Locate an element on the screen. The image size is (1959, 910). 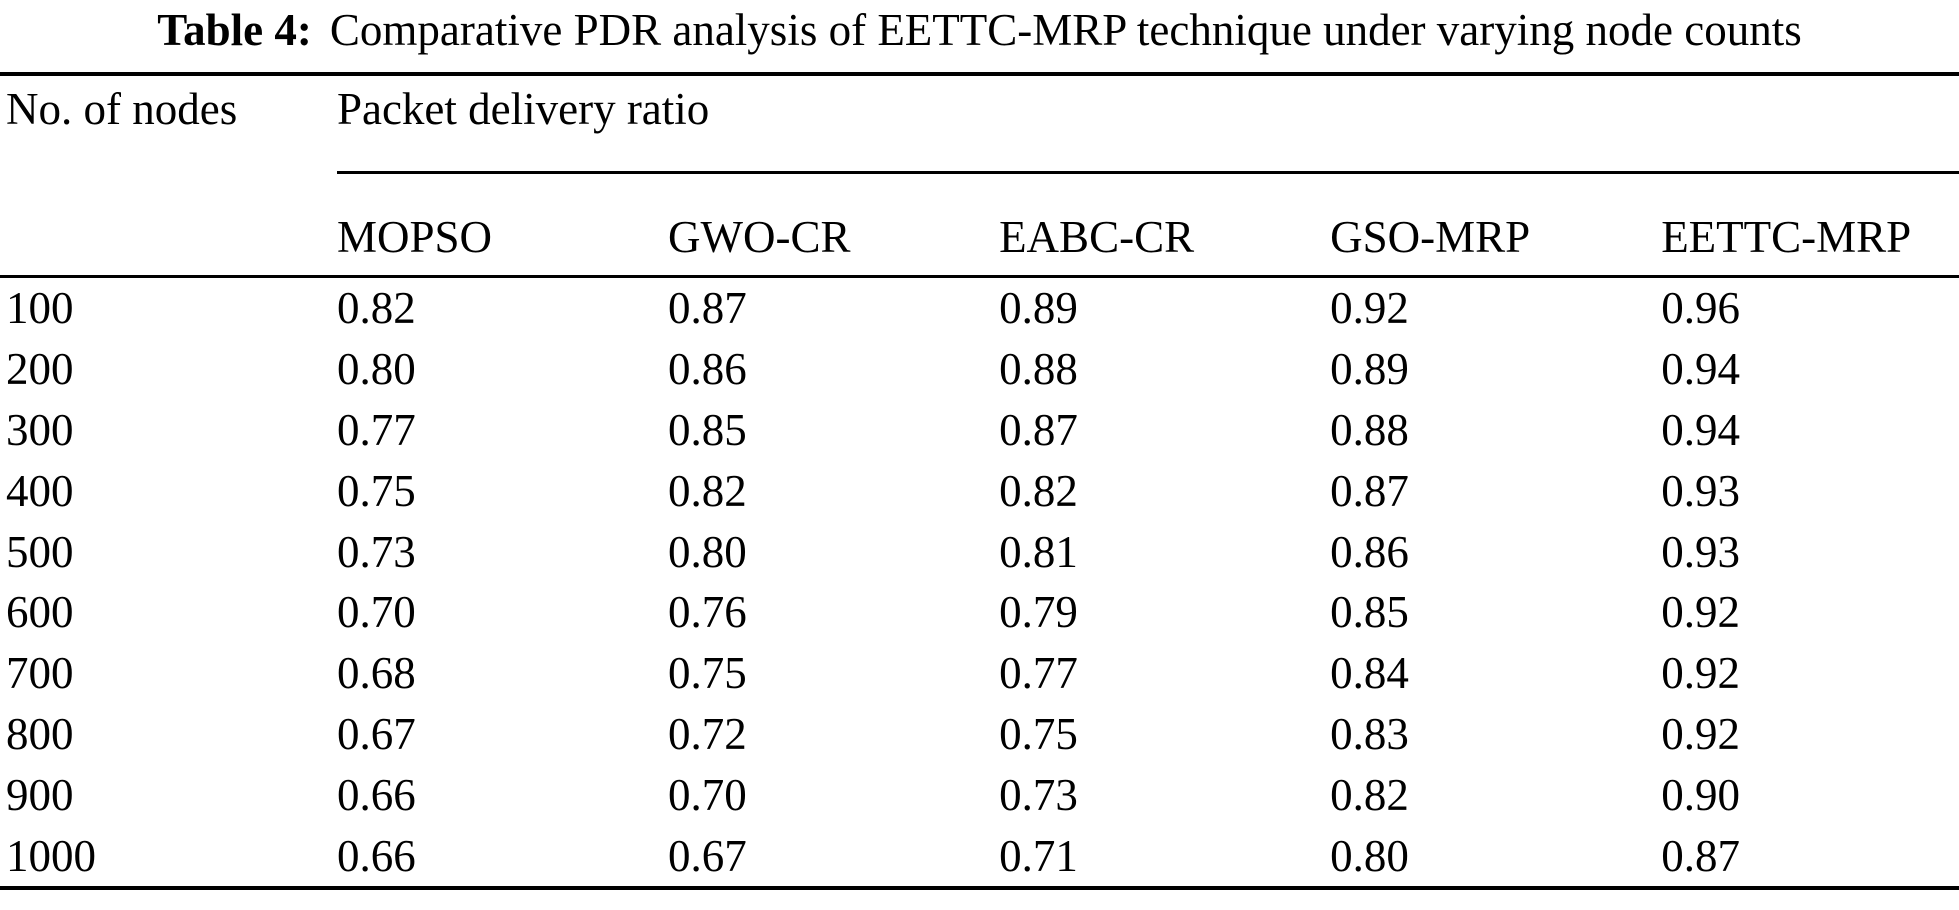
value-cell-eettc-mrp: 0.96 is located at coordinates (1700, 308).